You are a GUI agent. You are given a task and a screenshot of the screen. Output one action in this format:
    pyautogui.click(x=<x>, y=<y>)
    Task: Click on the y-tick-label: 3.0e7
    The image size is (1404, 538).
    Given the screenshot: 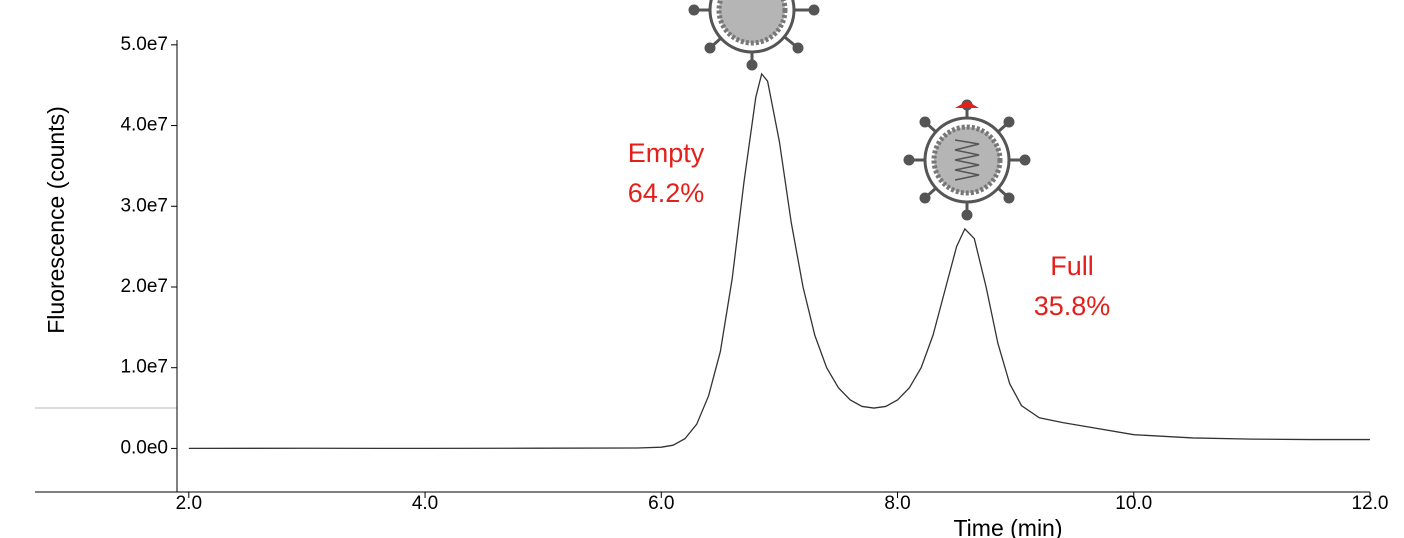 What is the action you would take?
    pyautogui.click(x=144, y=205)
    